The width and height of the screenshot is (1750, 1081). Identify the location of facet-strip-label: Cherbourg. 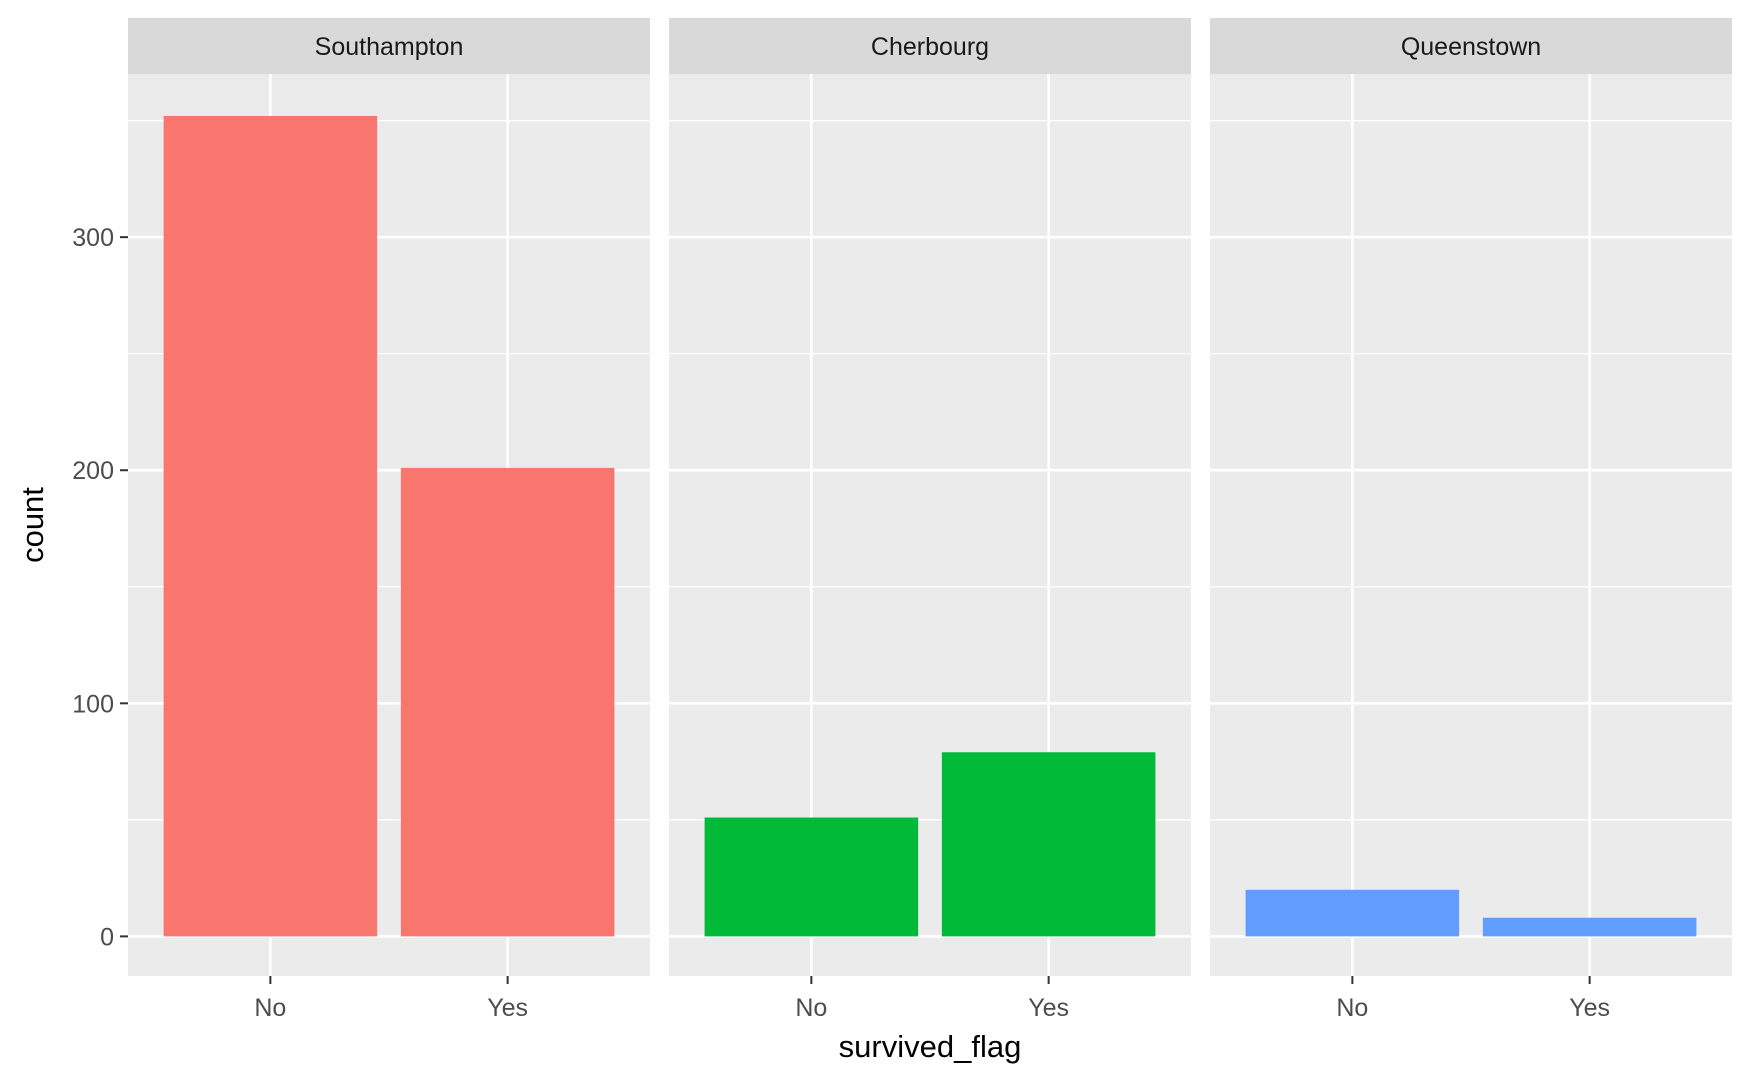
(930, 47).